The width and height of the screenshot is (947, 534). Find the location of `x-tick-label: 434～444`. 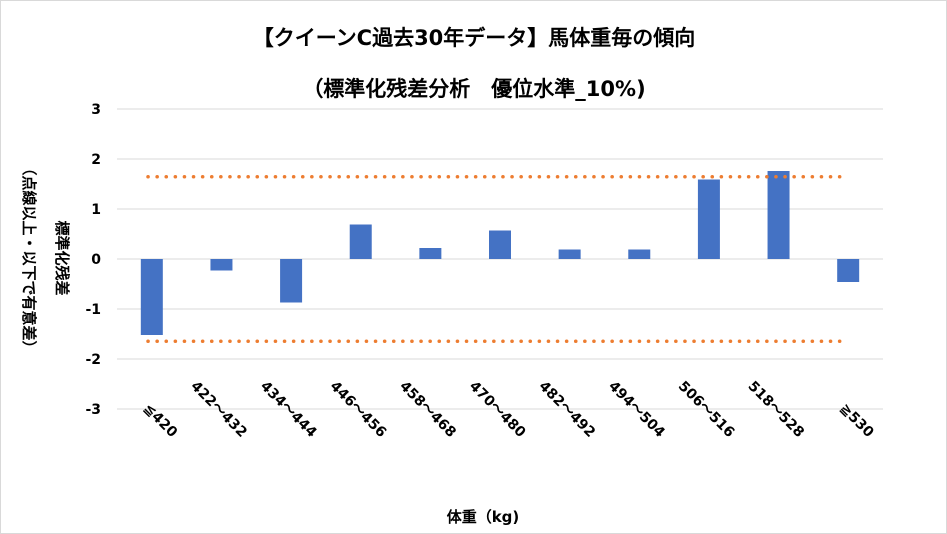

x-tick-label: 434～444 is located at coordinates (288, 409).